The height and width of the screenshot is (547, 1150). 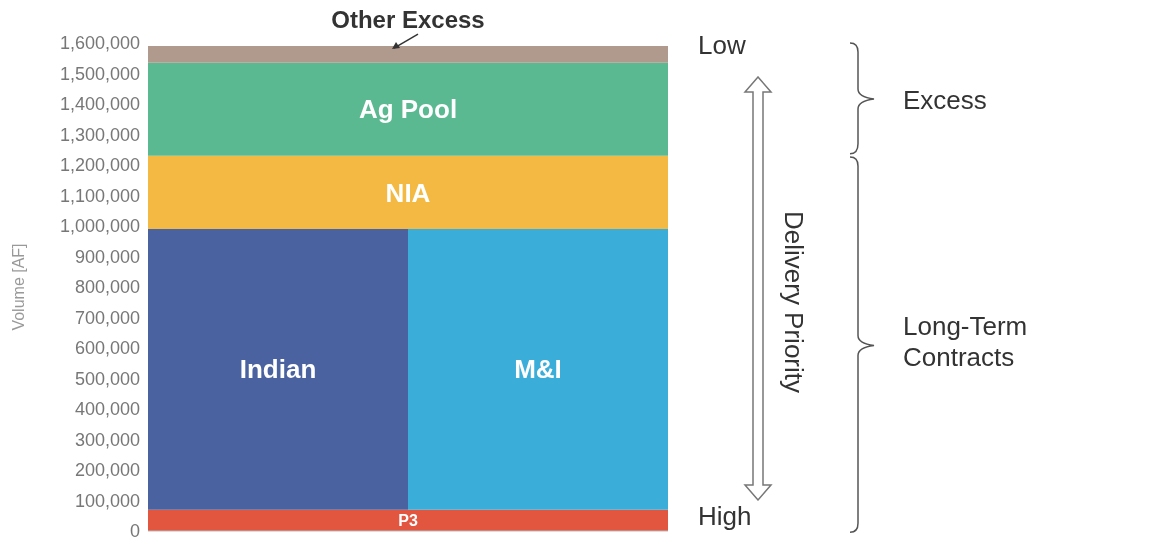 What do you see at coordinates (945, 100) in the screenshot?
I see `text: Excess` at bounding box center [945, 100].